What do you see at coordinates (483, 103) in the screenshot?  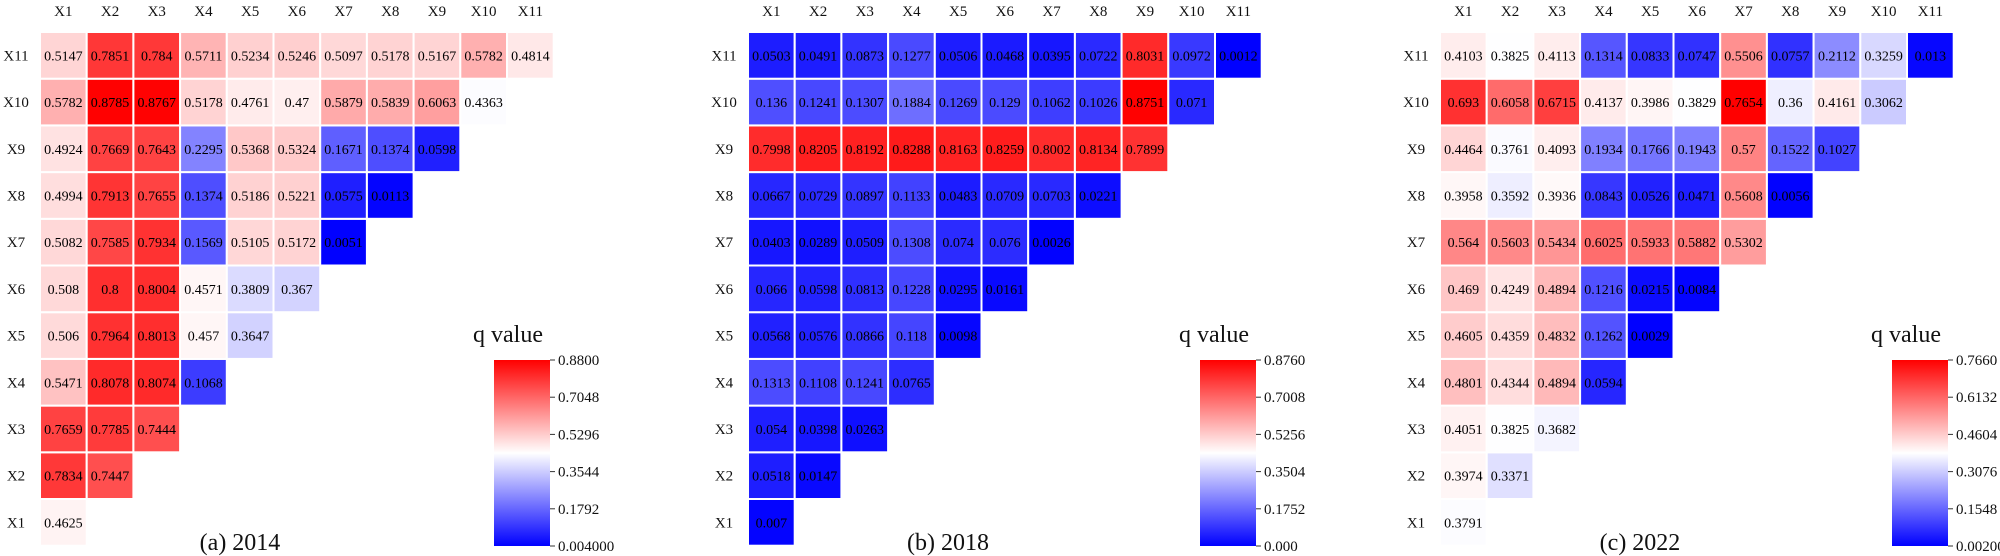 I see `cell-value-label: 0.4363` at bounding box center [483, 103].